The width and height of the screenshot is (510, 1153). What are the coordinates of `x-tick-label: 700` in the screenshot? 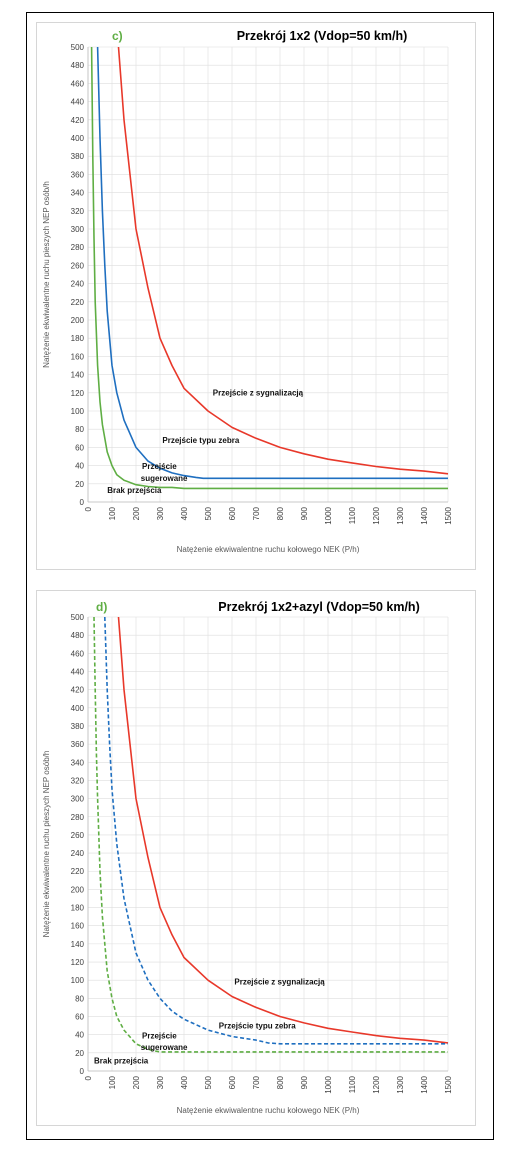 It's located at (256, 1082).